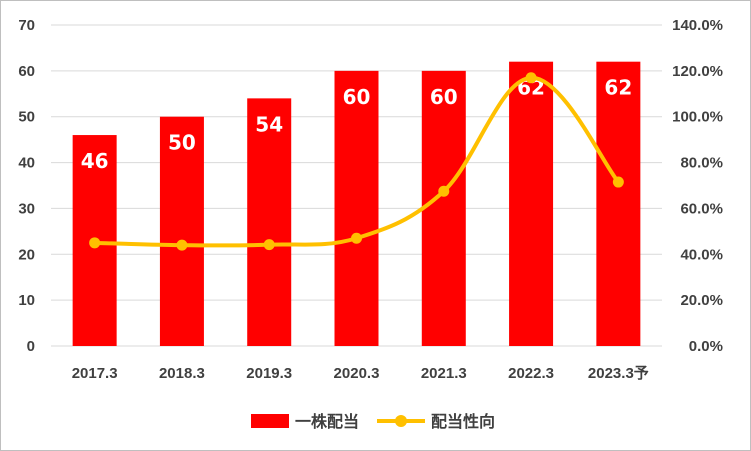 This screenshot has height=451, width=751. What do you see at coordinates (706, 346) in the screenshot?
I see `right-tick-label: 0.0%` at bounding box center [706, 346].